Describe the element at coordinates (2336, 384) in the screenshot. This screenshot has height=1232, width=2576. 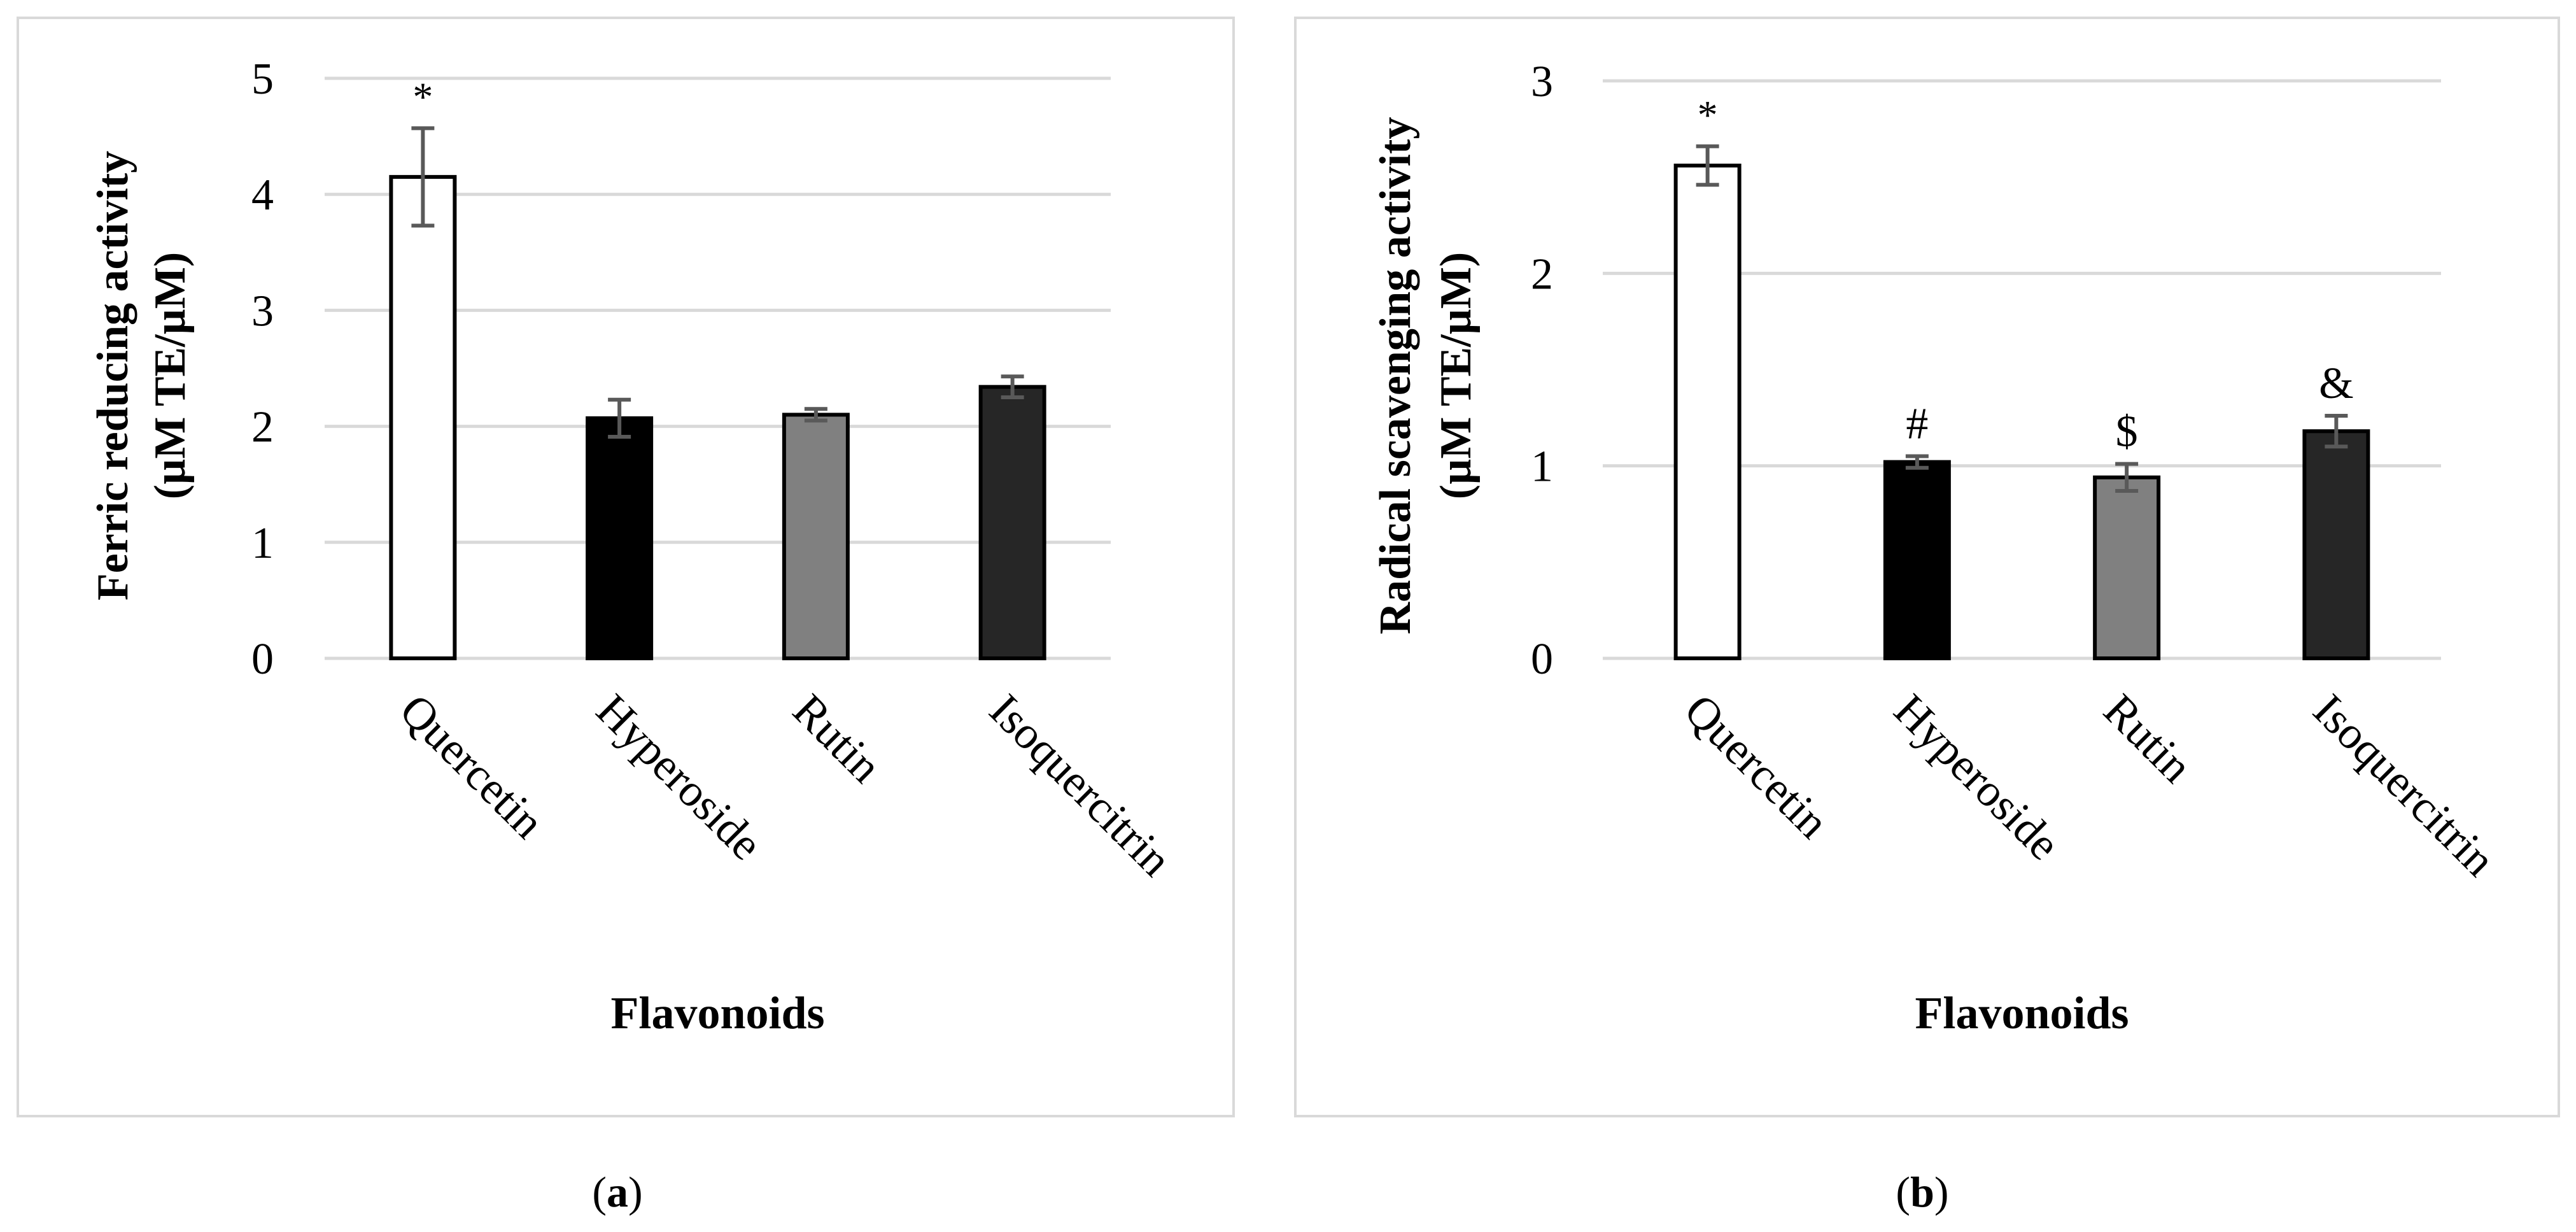
I see `significance-marker: &` at that location.